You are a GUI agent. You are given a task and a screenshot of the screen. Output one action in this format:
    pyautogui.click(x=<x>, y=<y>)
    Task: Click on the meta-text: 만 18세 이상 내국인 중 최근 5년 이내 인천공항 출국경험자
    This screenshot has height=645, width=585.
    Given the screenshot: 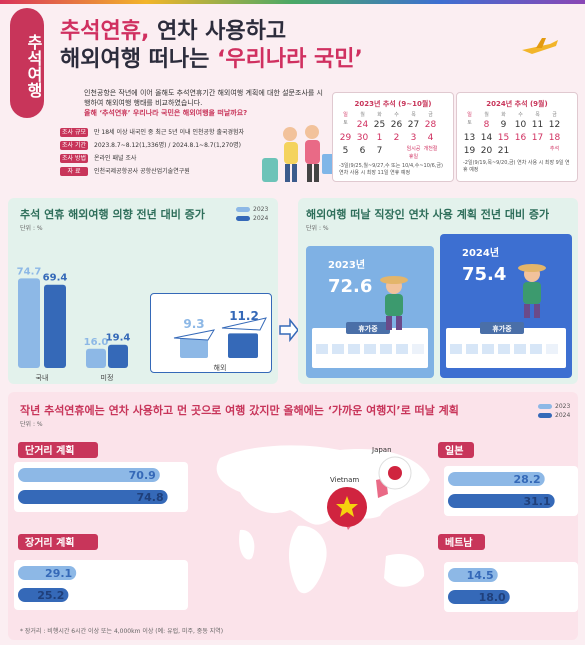 What is the action you would take?
    pyautogui.click(x=169, y=132)
    